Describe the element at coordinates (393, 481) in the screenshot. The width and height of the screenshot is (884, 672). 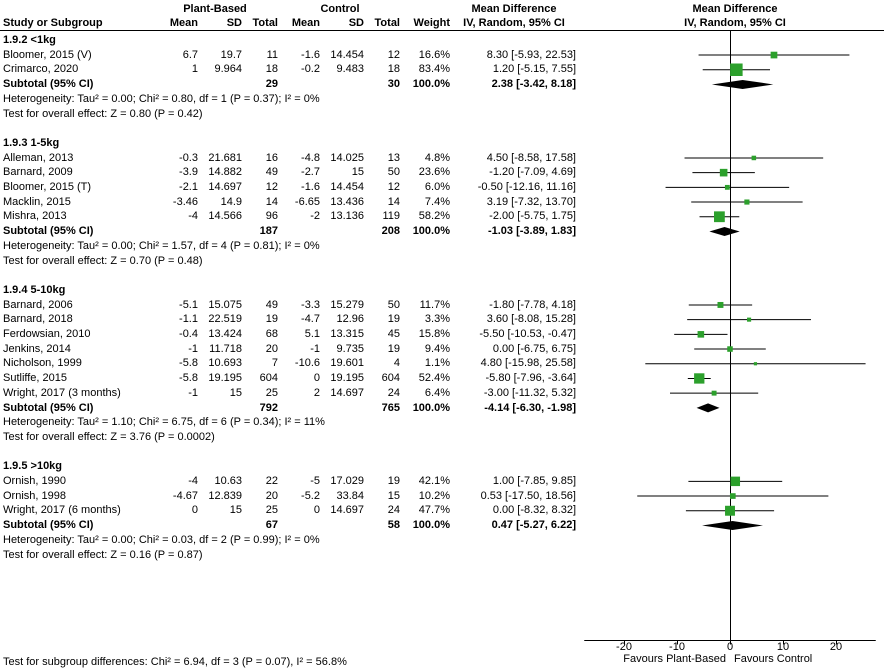
I see `ctrl-total: 19` at that location.